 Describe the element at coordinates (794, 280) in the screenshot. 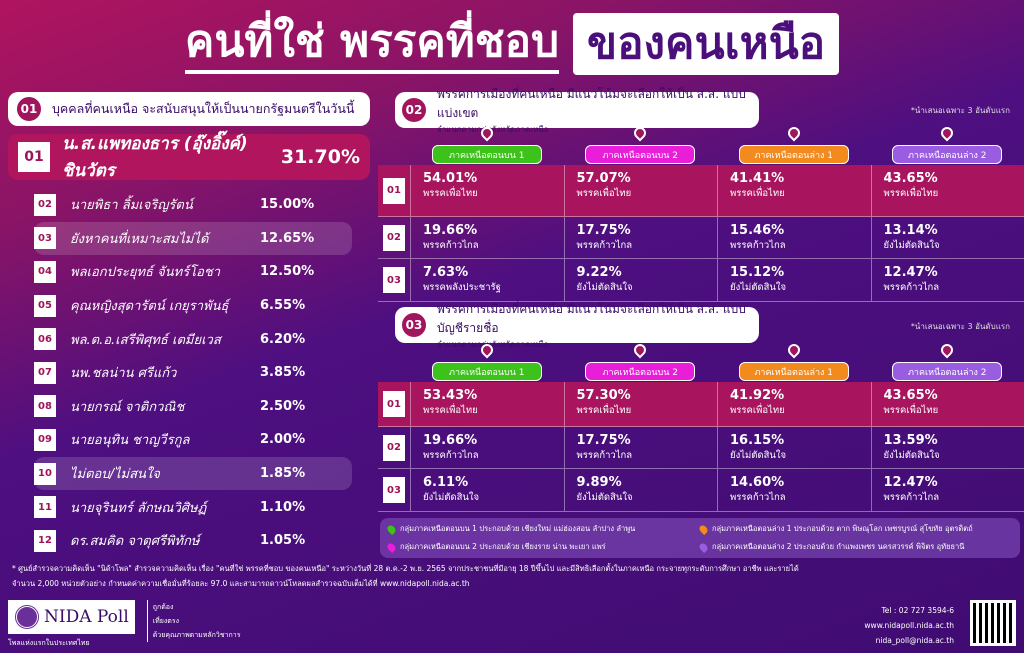

I see `table-cell: 15.12% ยังไม่ตัดสินใจ` at that location.